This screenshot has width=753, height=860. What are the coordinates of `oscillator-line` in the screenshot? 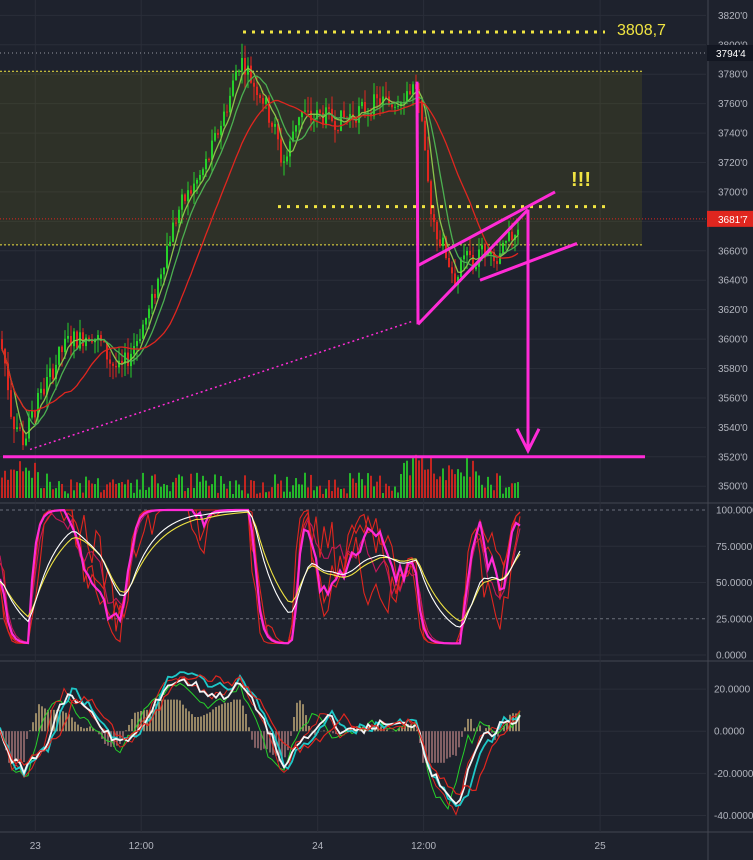 It's located at (260, 566).